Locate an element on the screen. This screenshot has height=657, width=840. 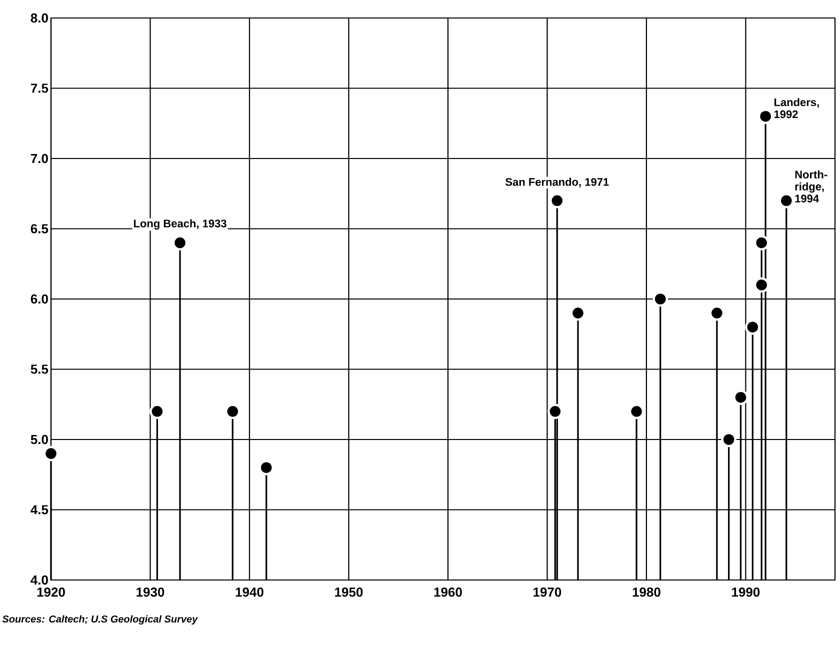
x-tick-label: 1930 is located at coordinates (150, 592).